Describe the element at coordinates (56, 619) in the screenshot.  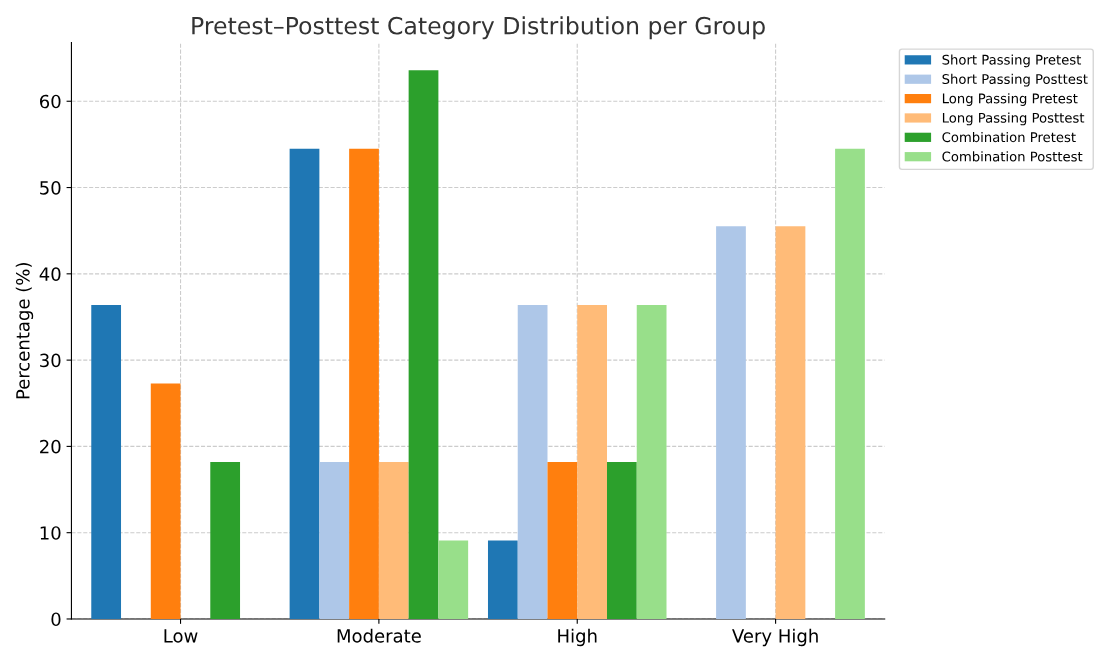
I see `y-tick-label: 0` at that location.